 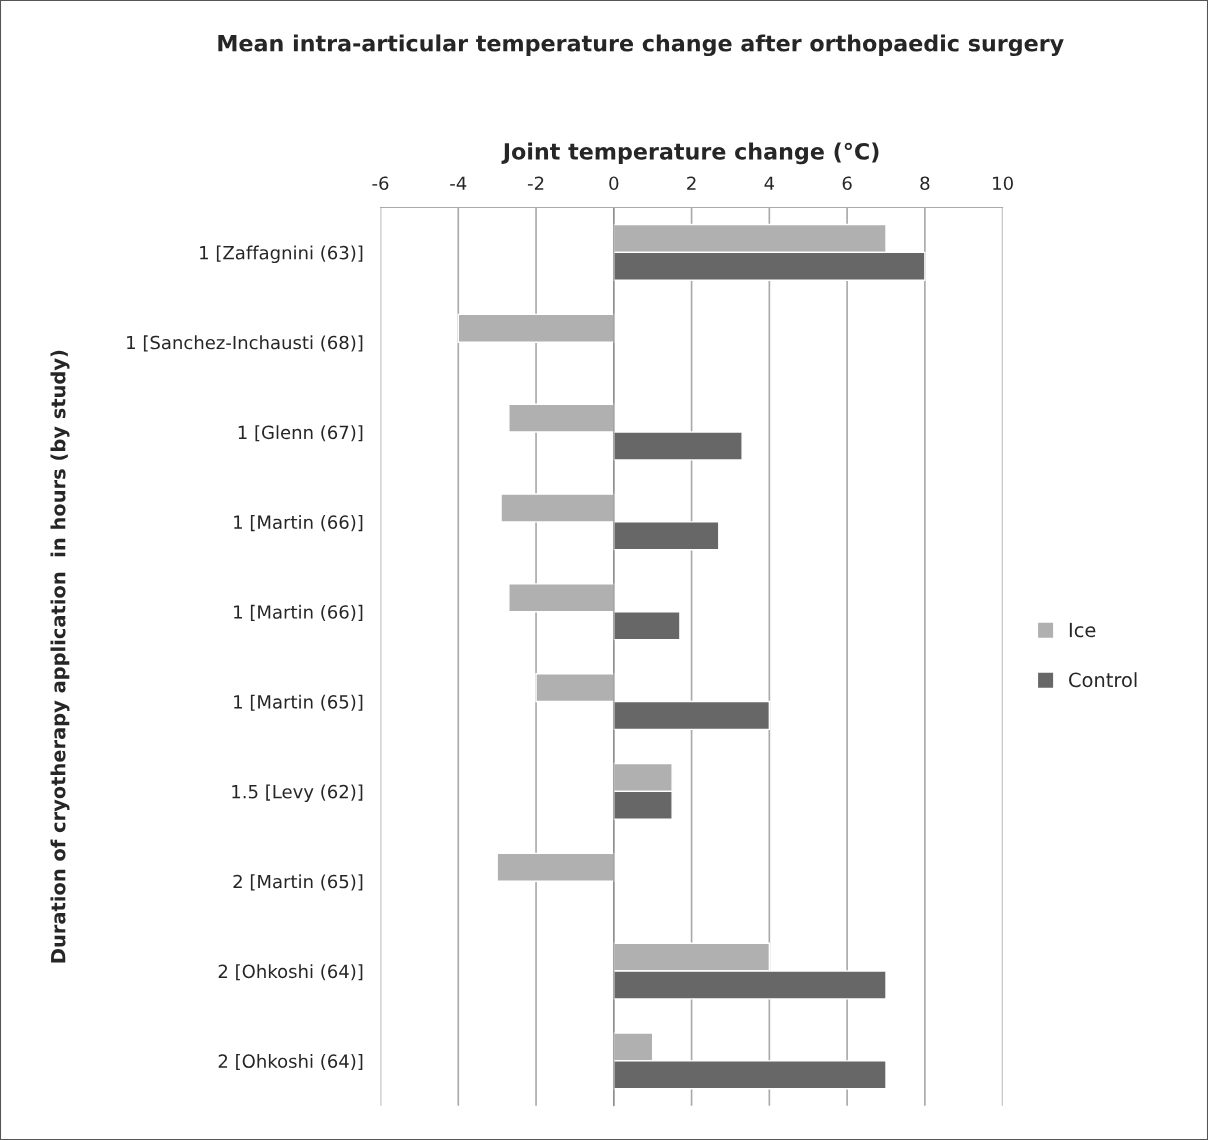 I want to click on y-tick-label: 2 [Martin (65)], so click(x=298, y=882).